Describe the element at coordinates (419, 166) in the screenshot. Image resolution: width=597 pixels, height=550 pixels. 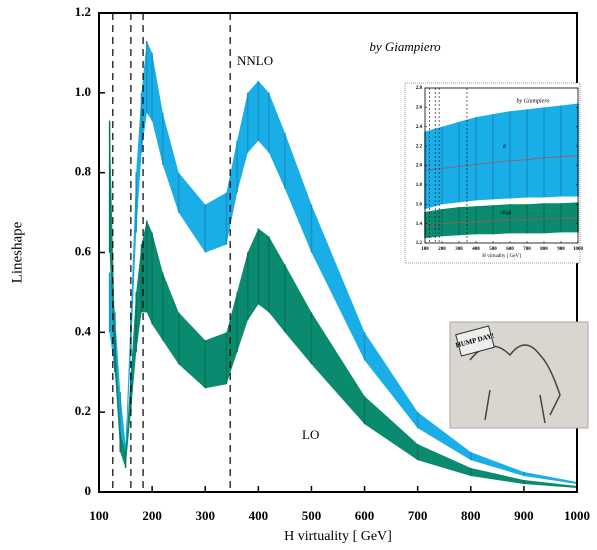
I see `y-tick-label: 2.0` at that location.